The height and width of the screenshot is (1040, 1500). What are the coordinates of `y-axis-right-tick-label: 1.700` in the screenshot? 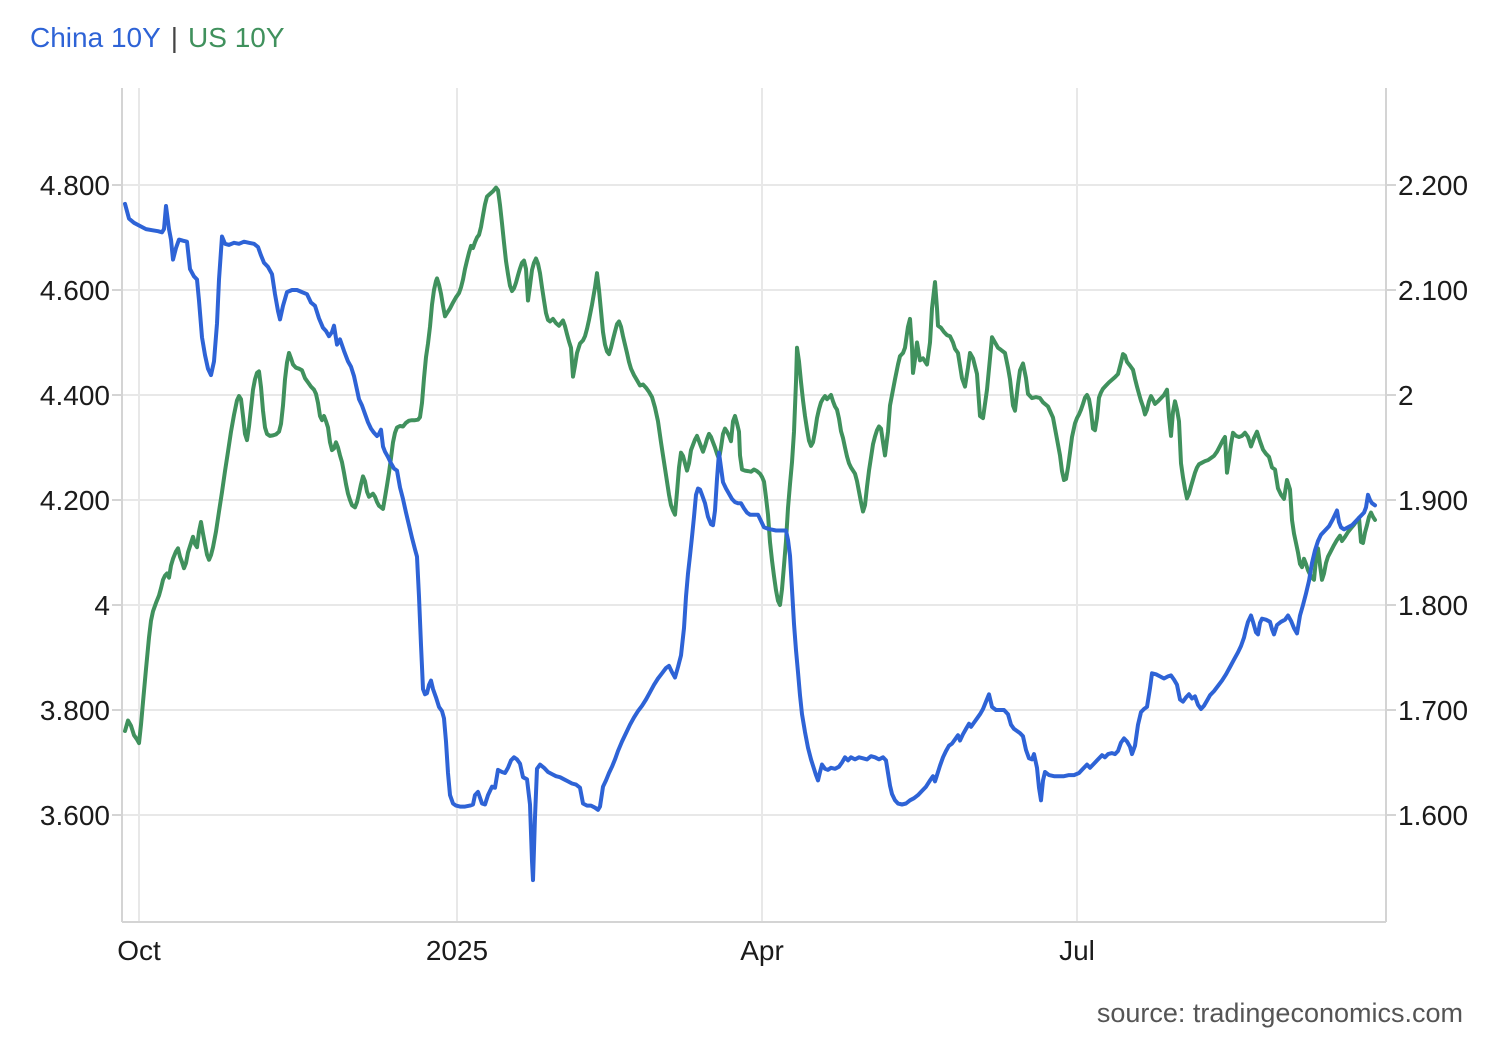 It's located at (1433, 710).